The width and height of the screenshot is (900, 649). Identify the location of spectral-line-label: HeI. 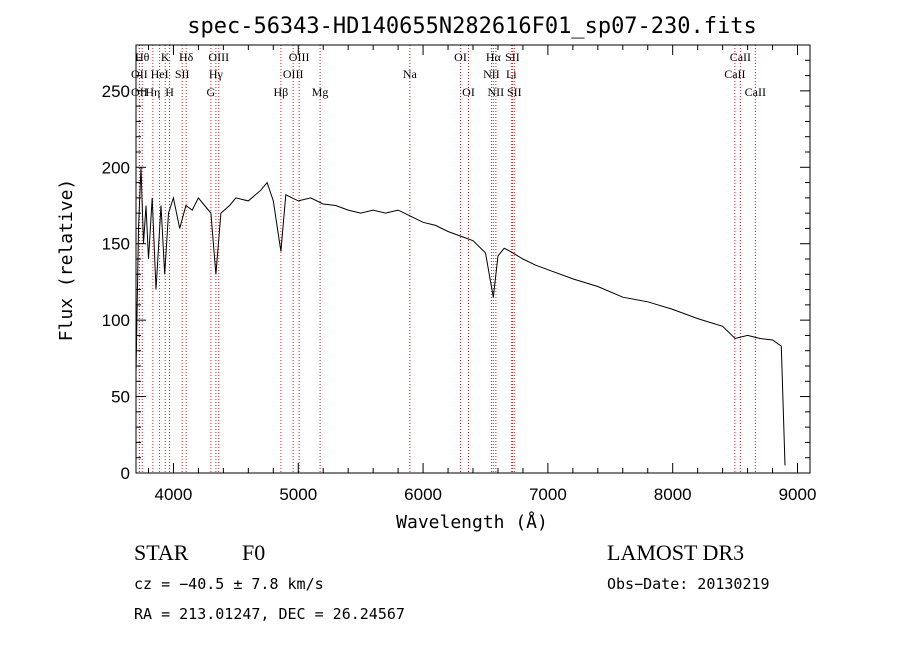
(160, 74).